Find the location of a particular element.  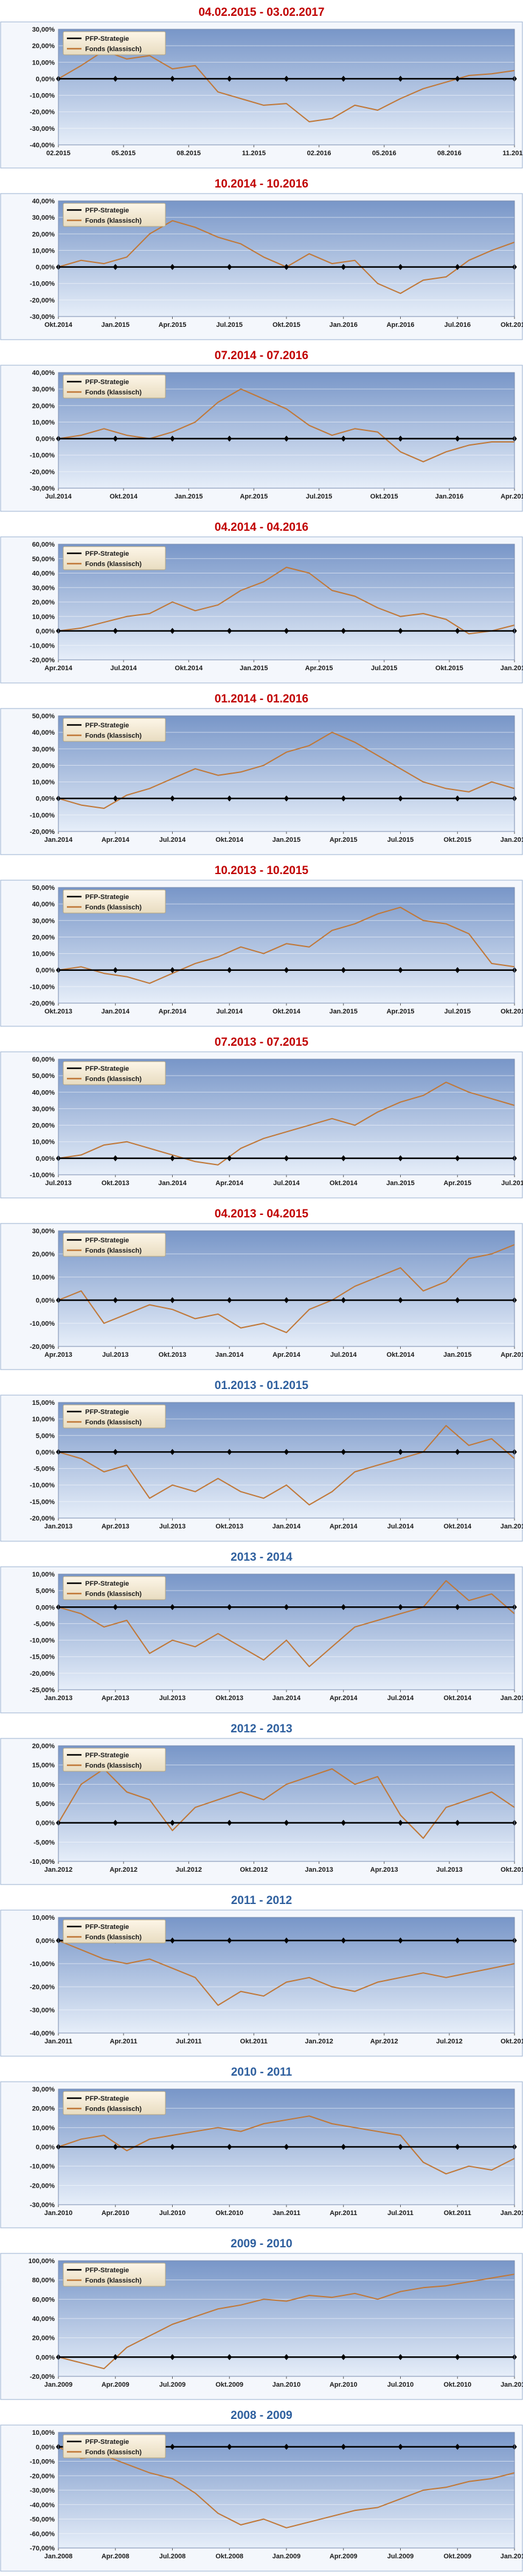

x-tick-label: 08.2015 is located at coordinates (189, 153).